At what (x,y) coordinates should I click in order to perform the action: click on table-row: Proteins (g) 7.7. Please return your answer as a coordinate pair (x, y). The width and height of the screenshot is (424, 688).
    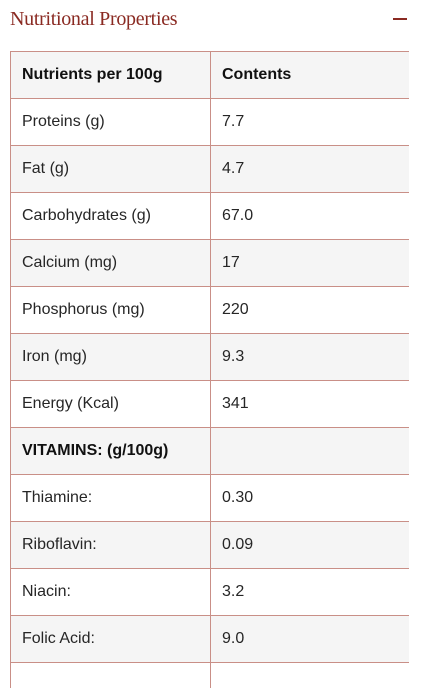
    Looking at the image, I should click on (209, 122).